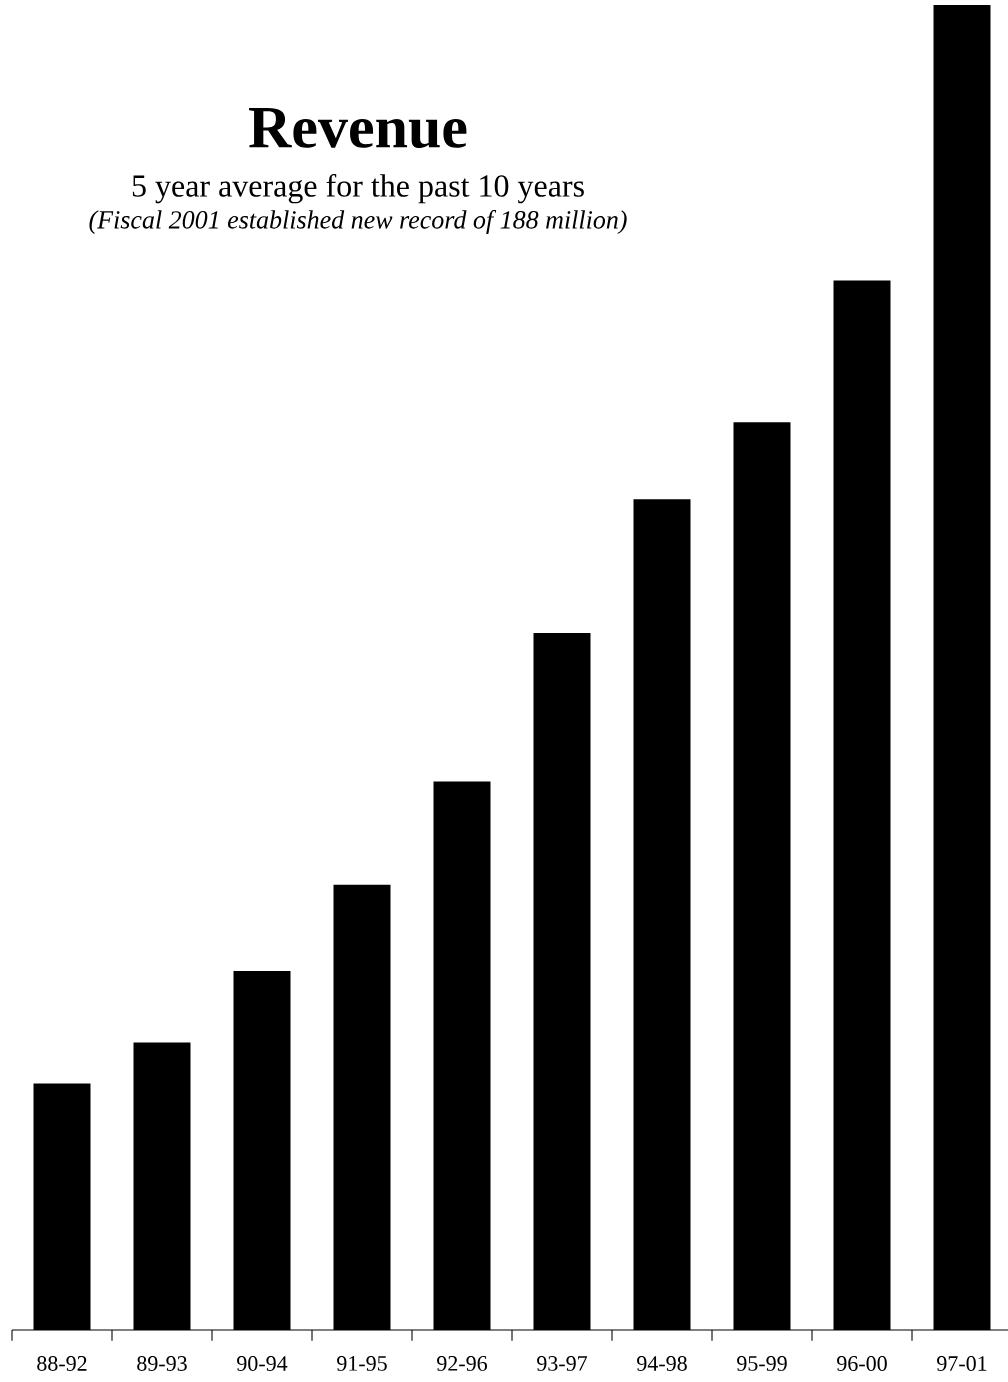  Describe the element at coordinates (462, 1363) in the screenshot. I see `x-tick-label: 92-96` at that location.